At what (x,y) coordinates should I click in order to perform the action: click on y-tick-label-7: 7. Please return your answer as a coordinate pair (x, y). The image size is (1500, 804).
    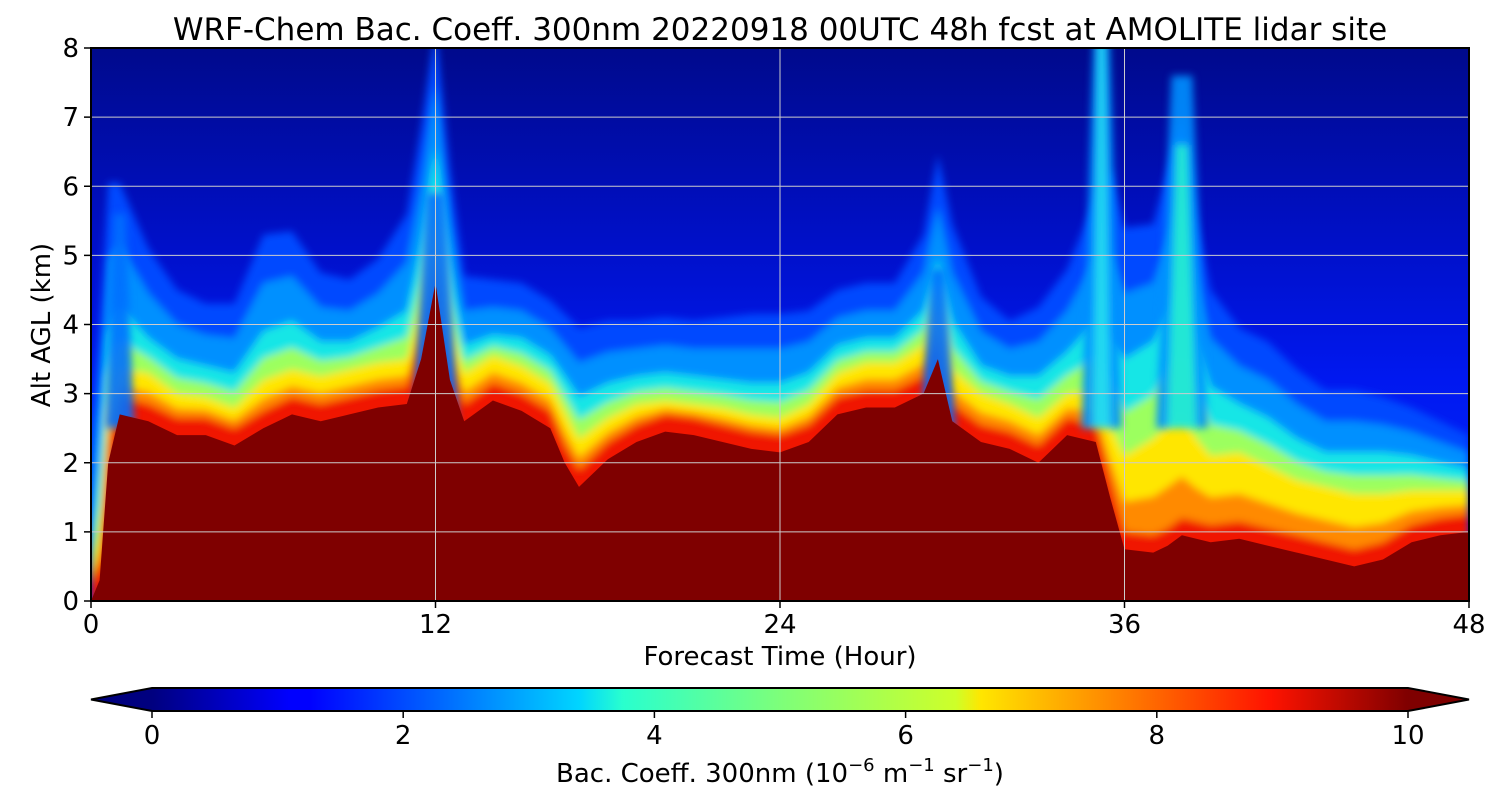
    Looking at the image, I should click on (70, 118).